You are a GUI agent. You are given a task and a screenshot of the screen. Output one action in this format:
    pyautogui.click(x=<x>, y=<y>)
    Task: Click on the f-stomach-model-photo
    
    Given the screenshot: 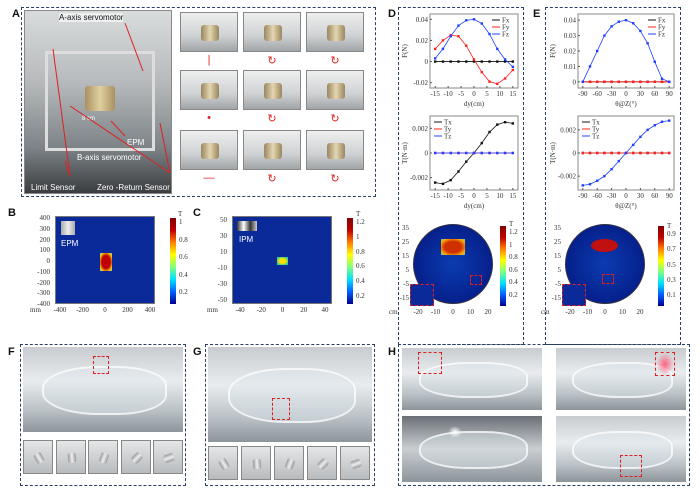 What is the action you would take?
    pyautogui.click(x=103, y=389)
    